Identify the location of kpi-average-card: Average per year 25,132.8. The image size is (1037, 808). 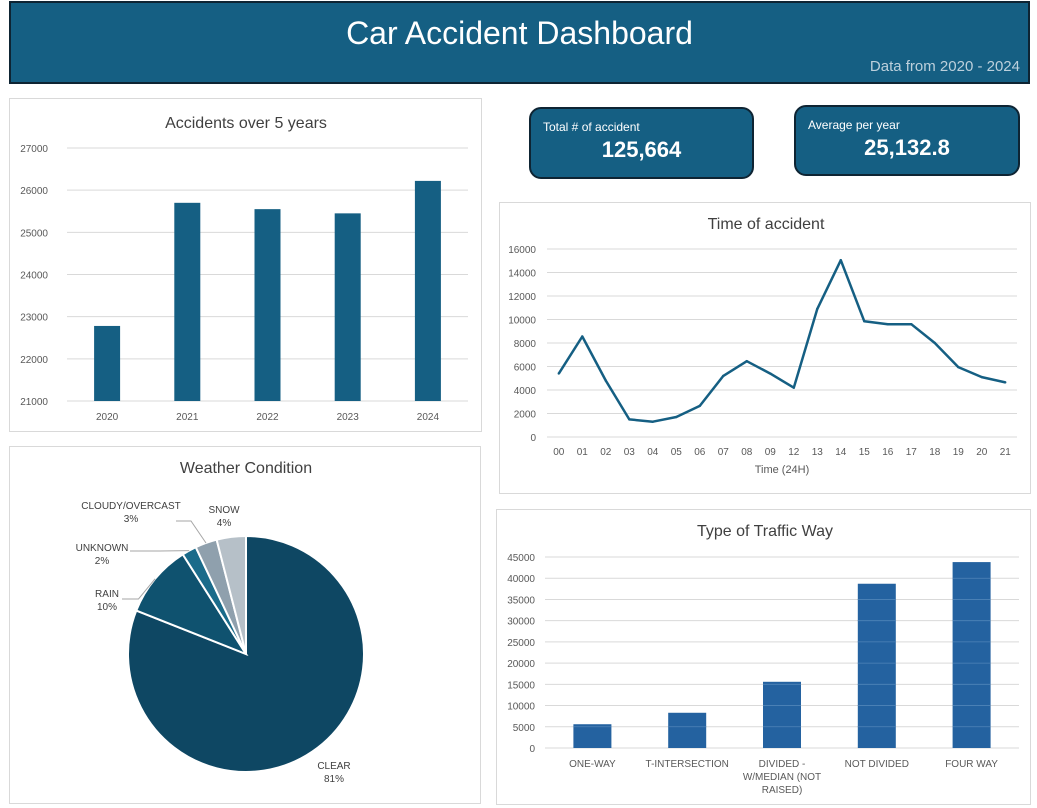
(907, 140).